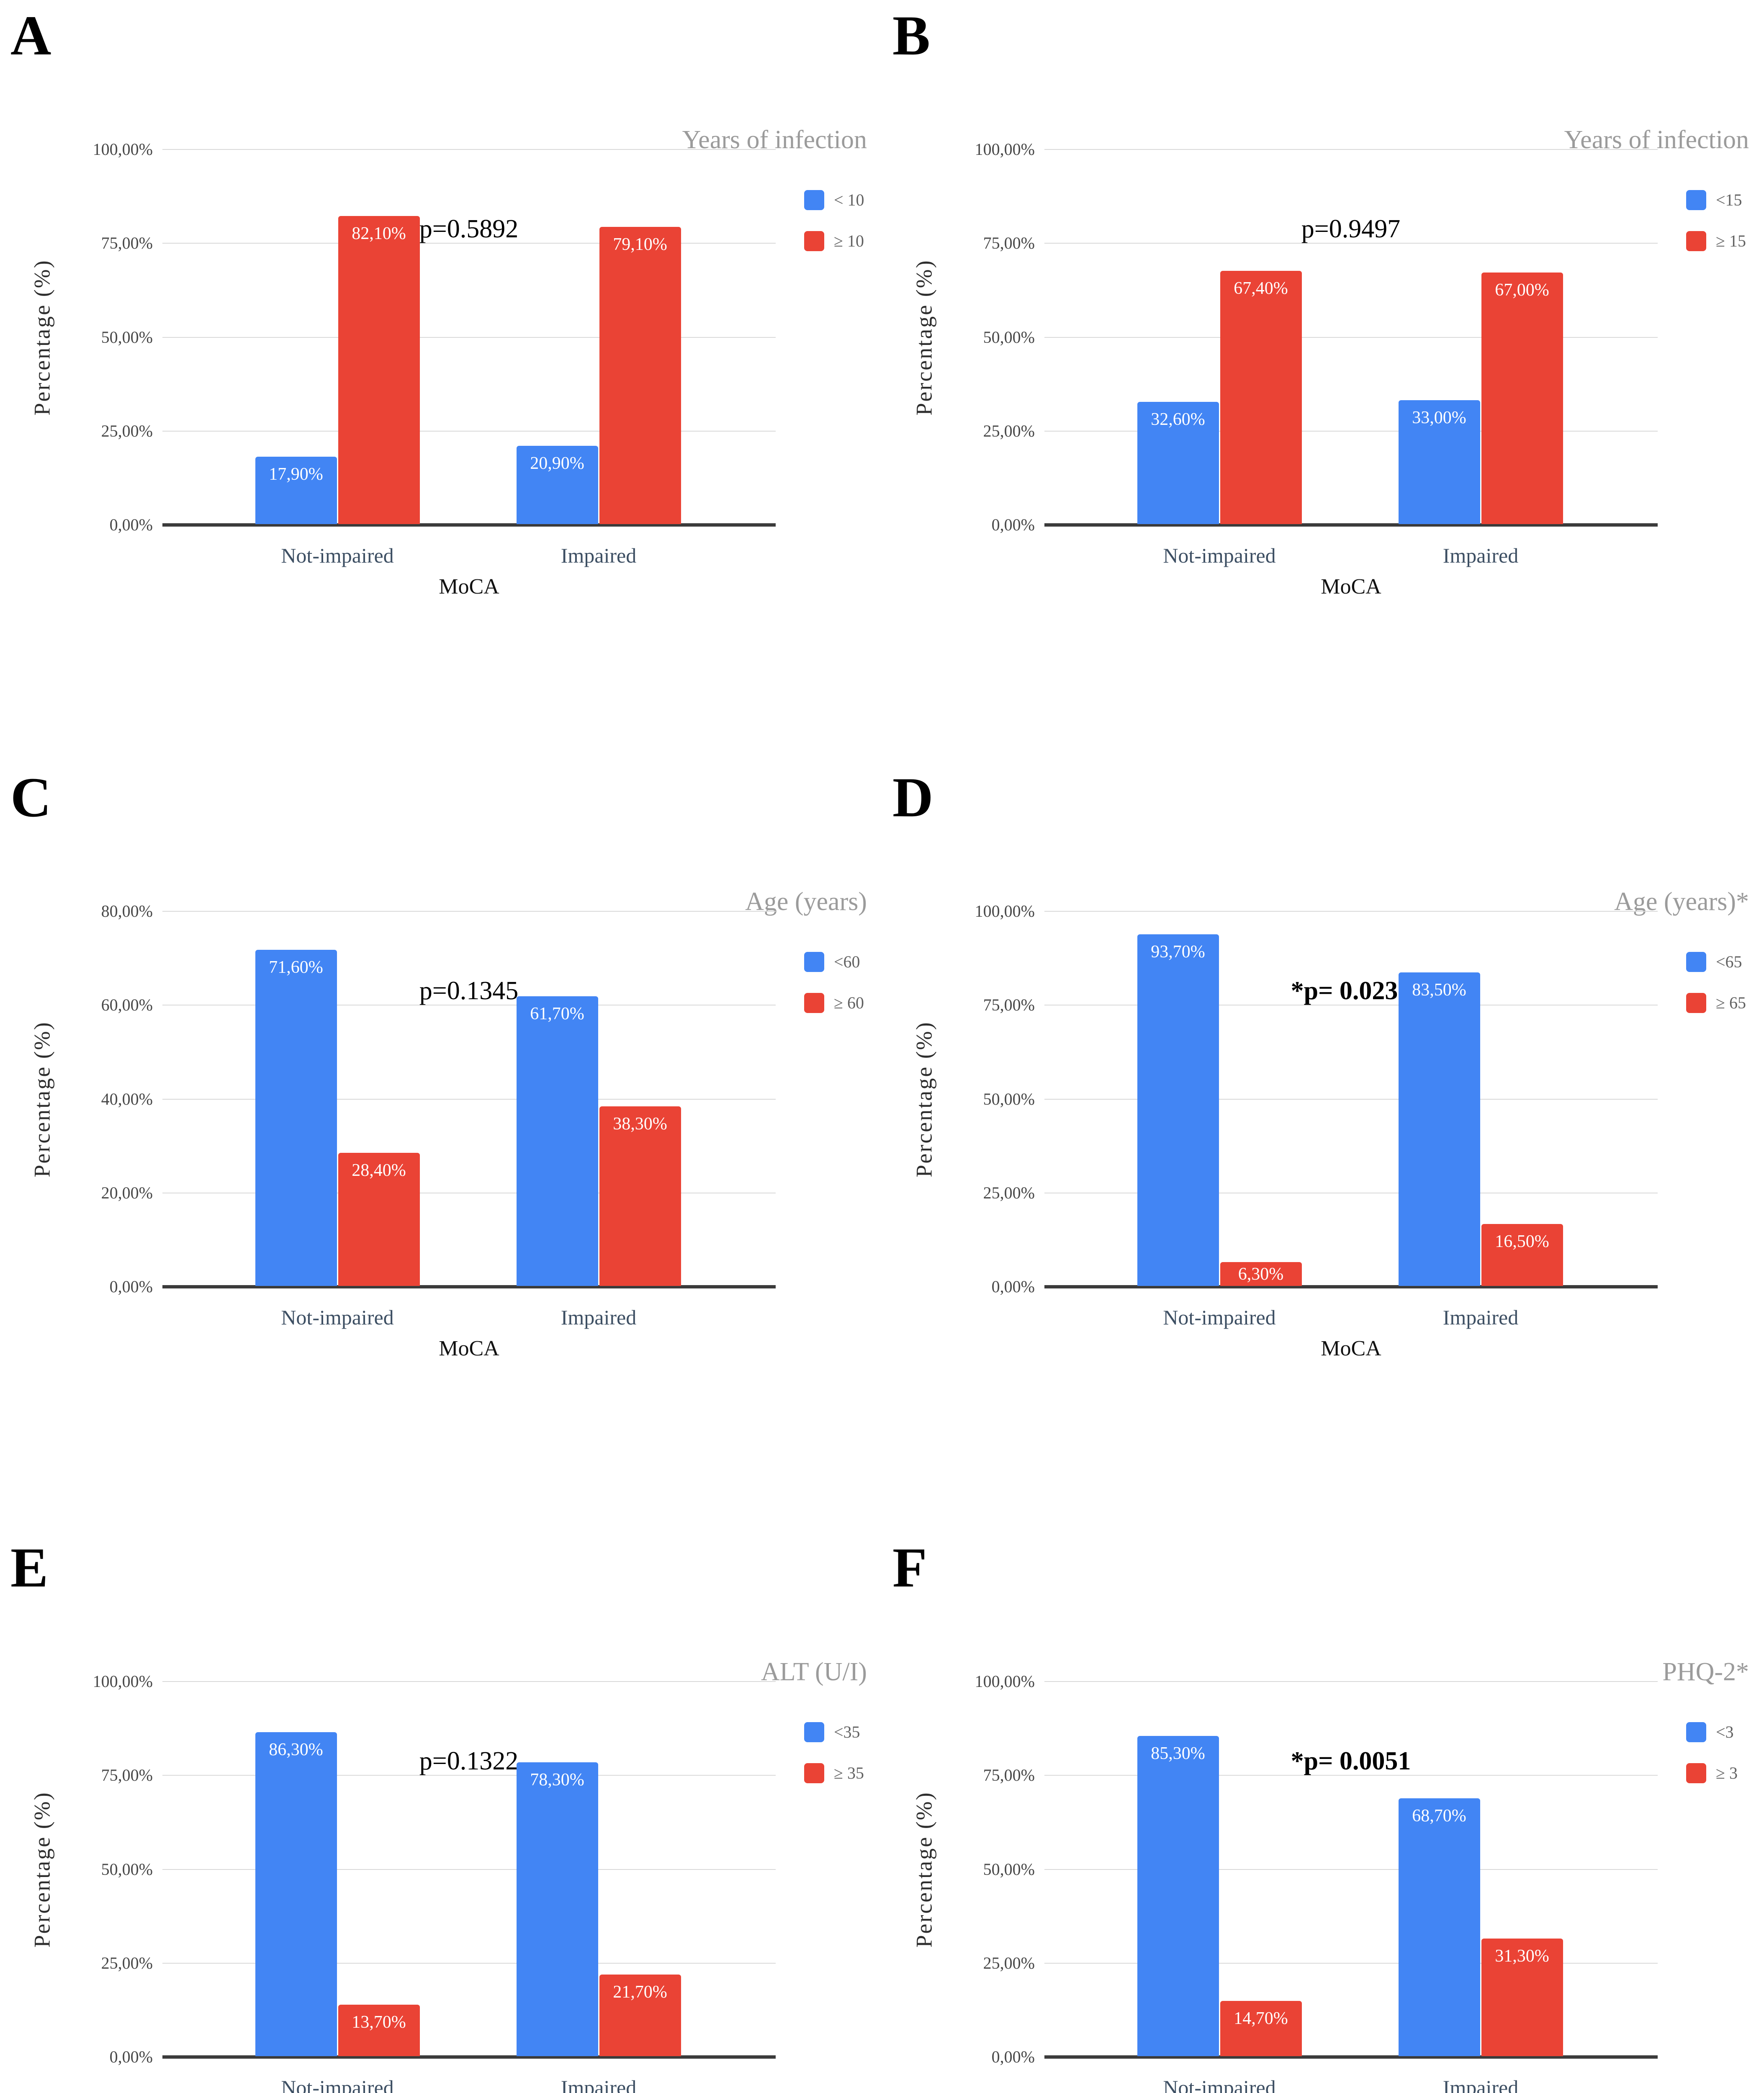 The image size is (1764, 2093). Describe the element at coordinates (469, 229) in the screenshot. I see `p-value: p=0.5892` at that location.